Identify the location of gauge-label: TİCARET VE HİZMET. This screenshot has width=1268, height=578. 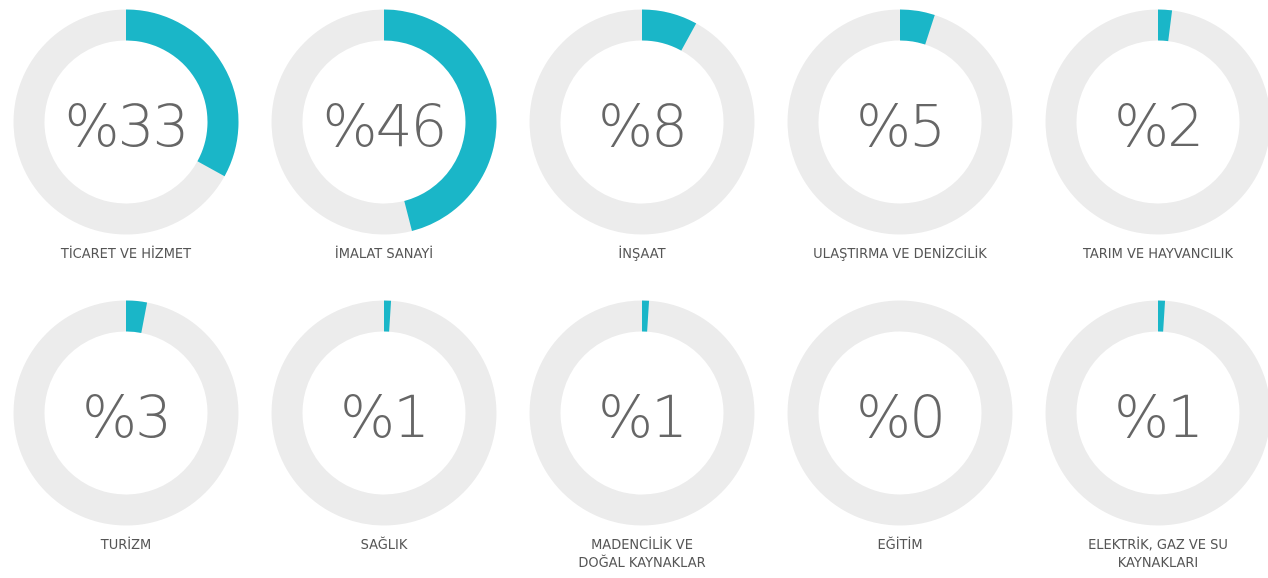
(126, 254).